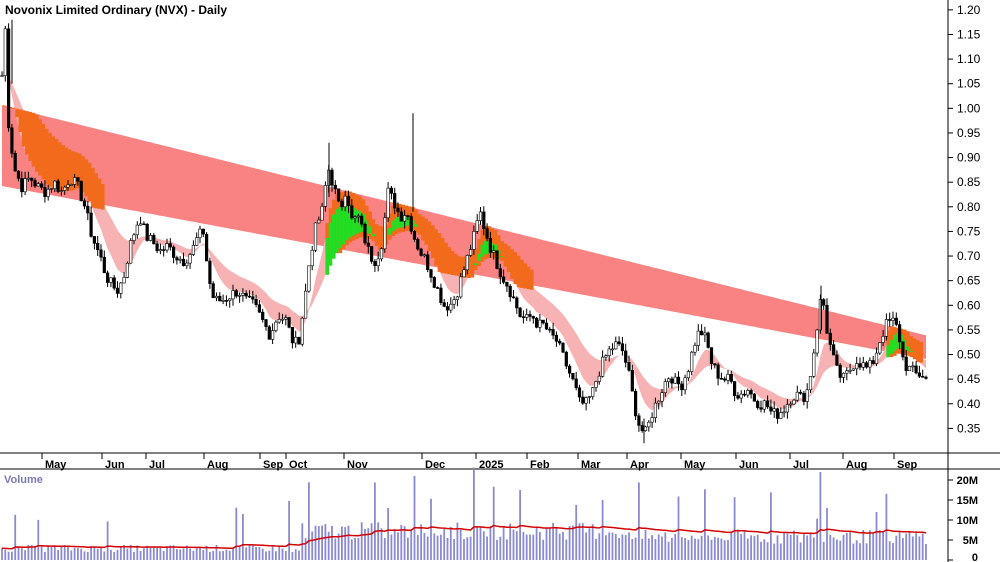 The image size is (1000, 562). I want to click on x-tick-label: Jul, so click(801, 465).